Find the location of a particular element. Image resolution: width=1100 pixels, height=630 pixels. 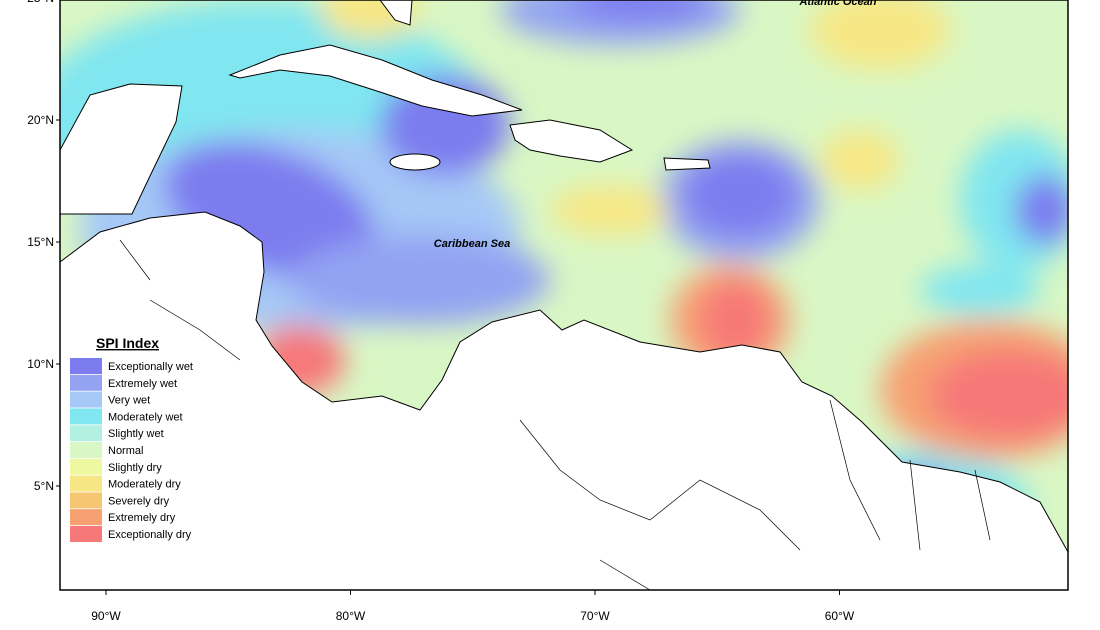

legend-label: Exceptionally wet is located at coordinates (150, 367).